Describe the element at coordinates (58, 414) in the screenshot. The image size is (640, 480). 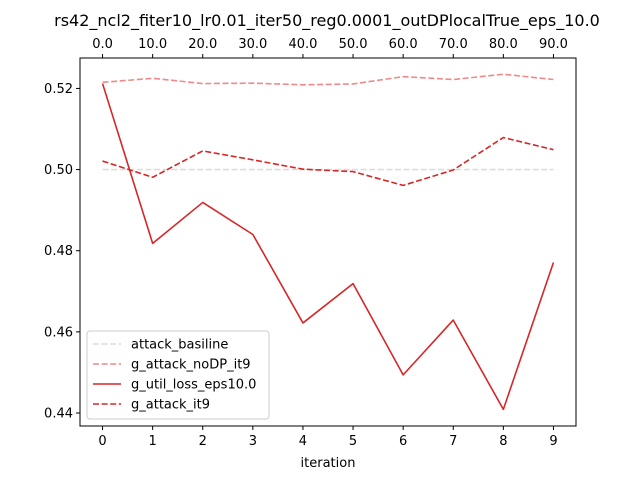
I see `y-tick-label: 0.44` at that location.